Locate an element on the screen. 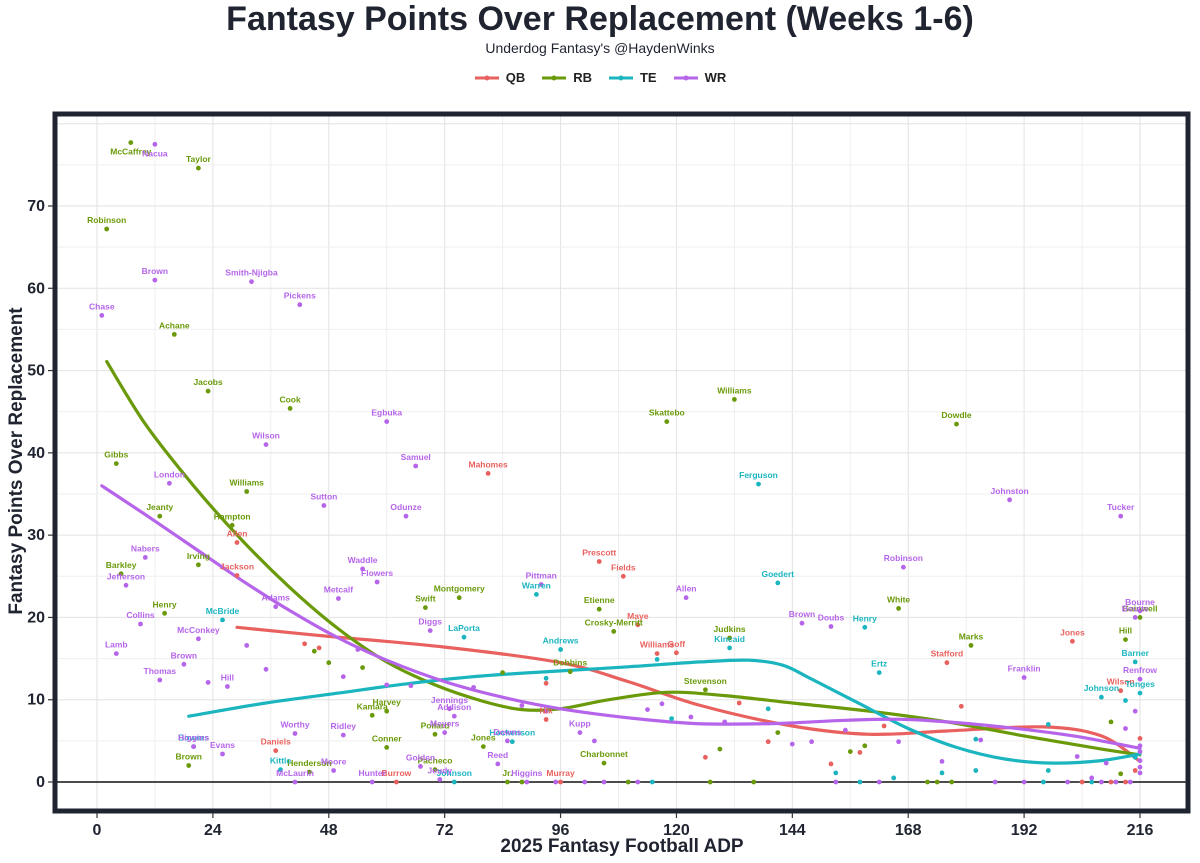 This screenshot has height=863, width=1200. point-label-hill: Hill is located at coordinates (1125, 631).